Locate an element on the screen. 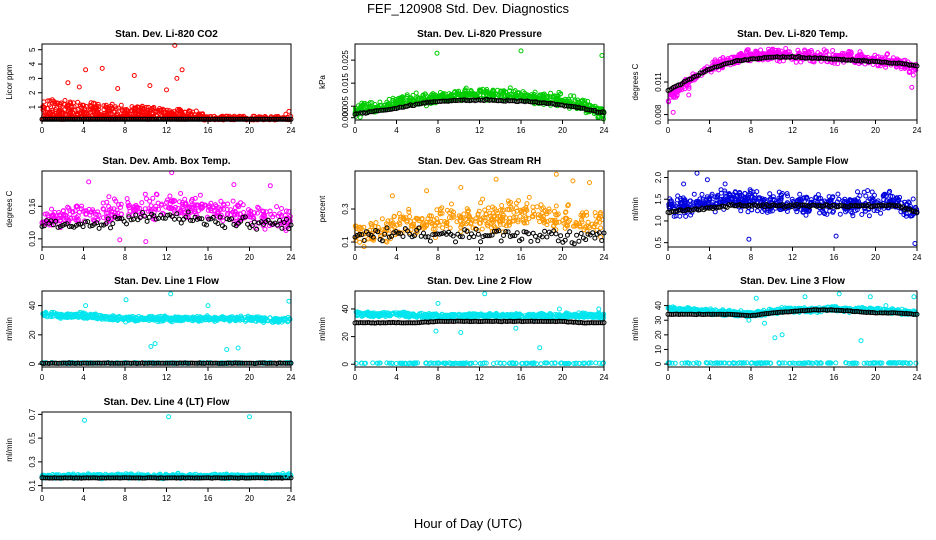 This screenshot has height=540, width=936. y-tick-label: 0.16 is located at coordinates (32, 206).